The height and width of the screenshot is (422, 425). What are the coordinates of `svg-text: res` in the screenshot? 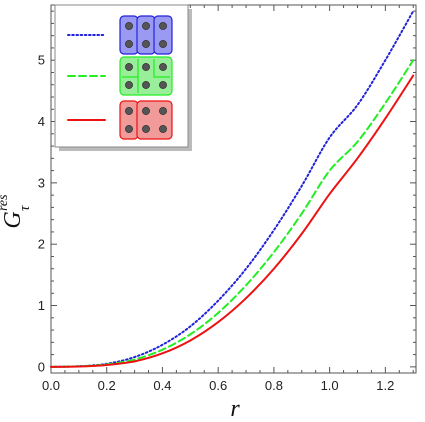 It's located at (5, 202).